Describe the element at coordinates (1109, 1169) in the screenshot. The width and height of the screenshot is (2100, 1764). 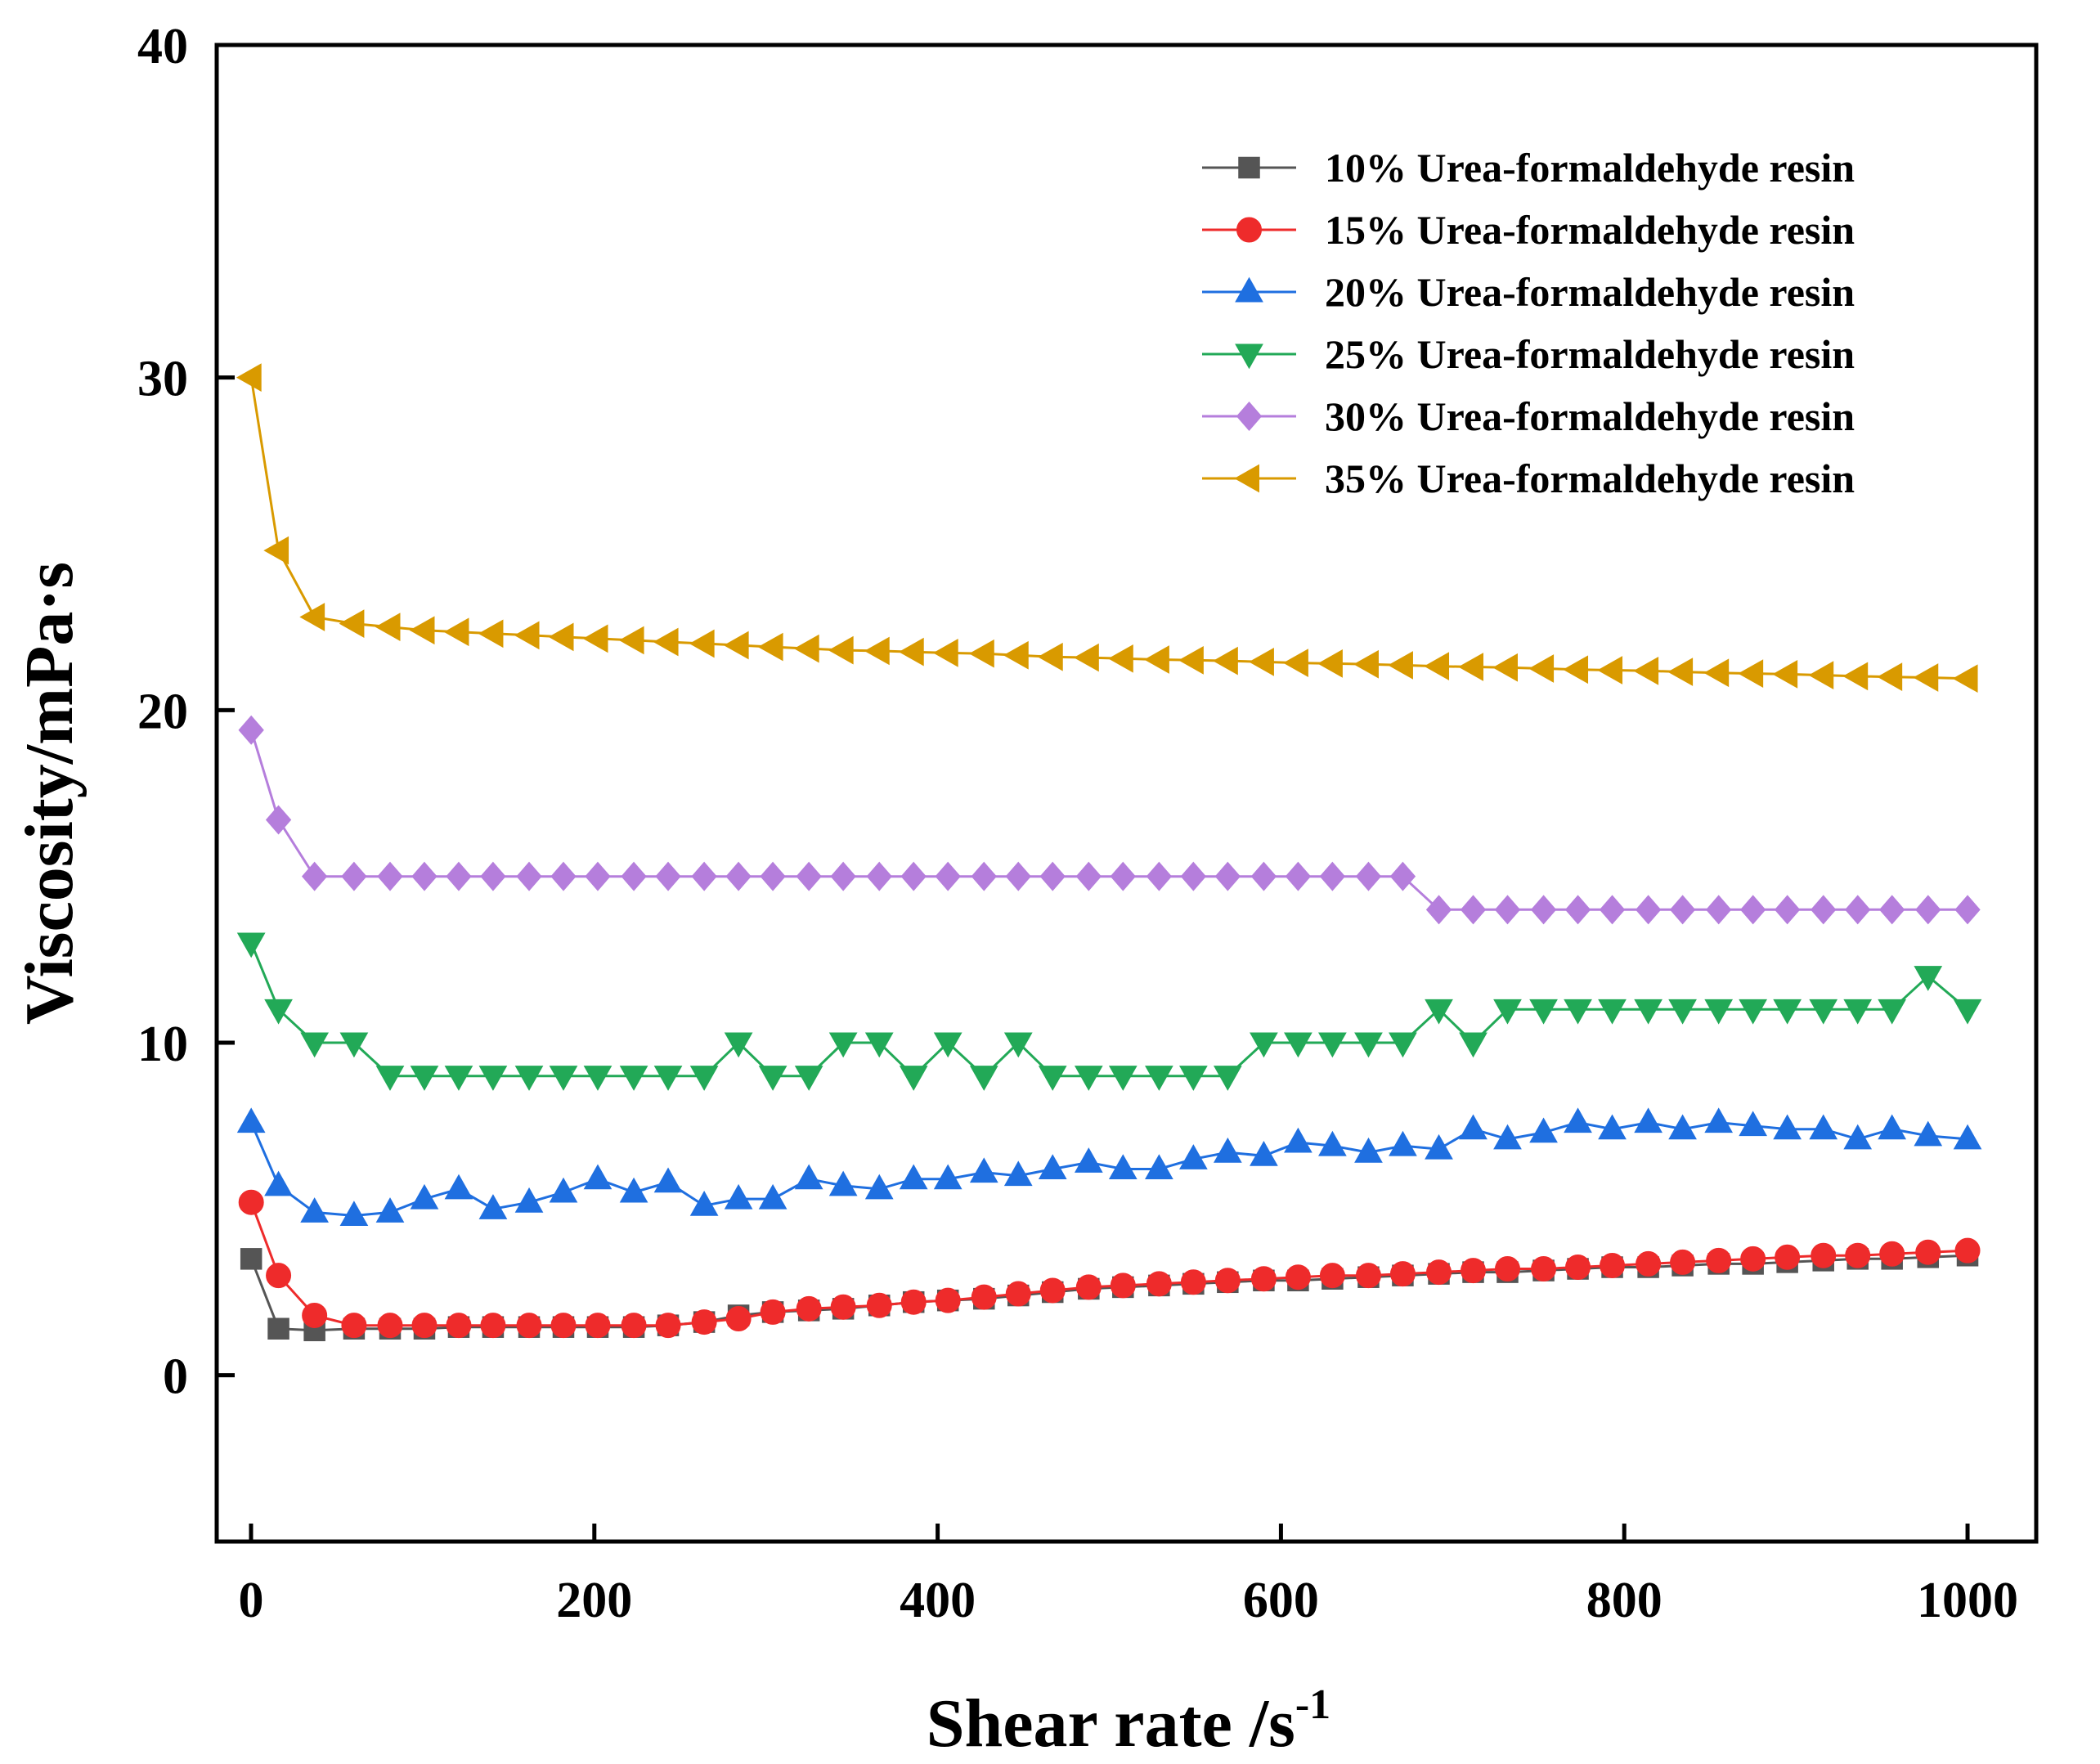
I see `series-line` at that location.